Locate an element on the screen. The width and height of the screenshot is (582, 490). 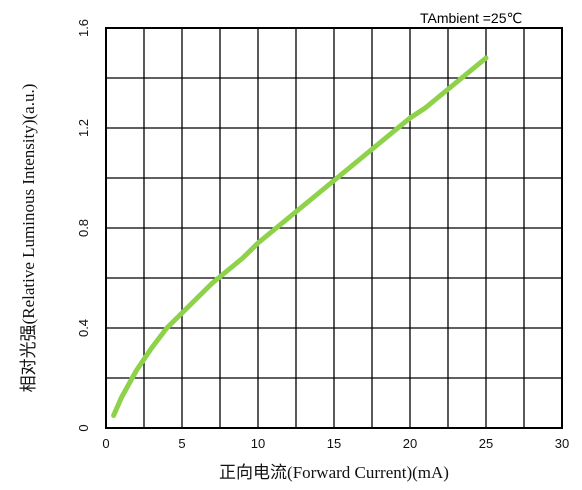
y-tick-label: 0.4 is located at coordinates (83, 328).